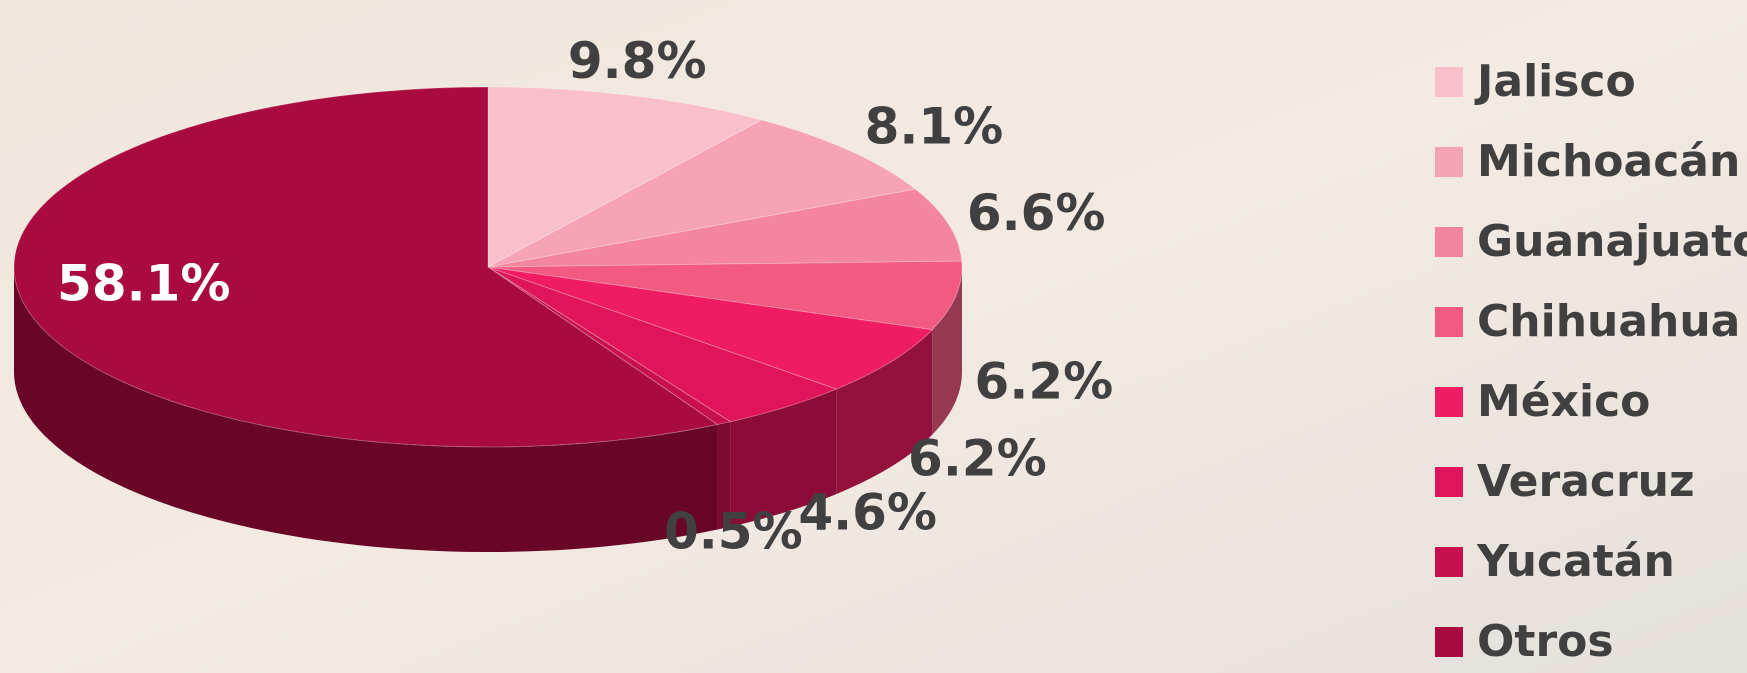 The image size is (1747, 673). Describe the element at coordinates (867, 513) in the screenshot. I see `data-label: 4.6%` at that location.